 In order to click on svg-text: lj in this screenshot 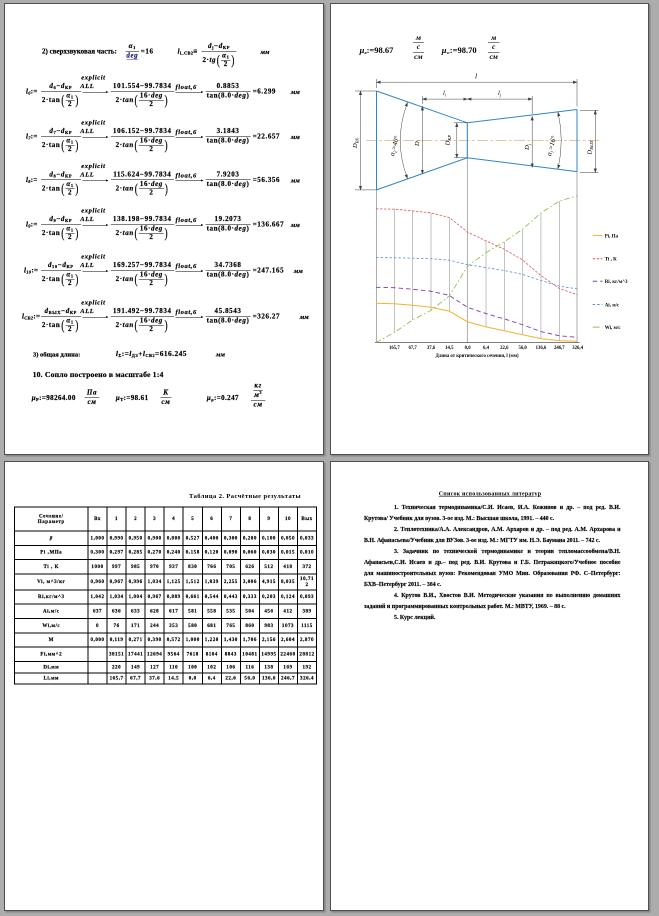, I will do `click(500, 94)`.